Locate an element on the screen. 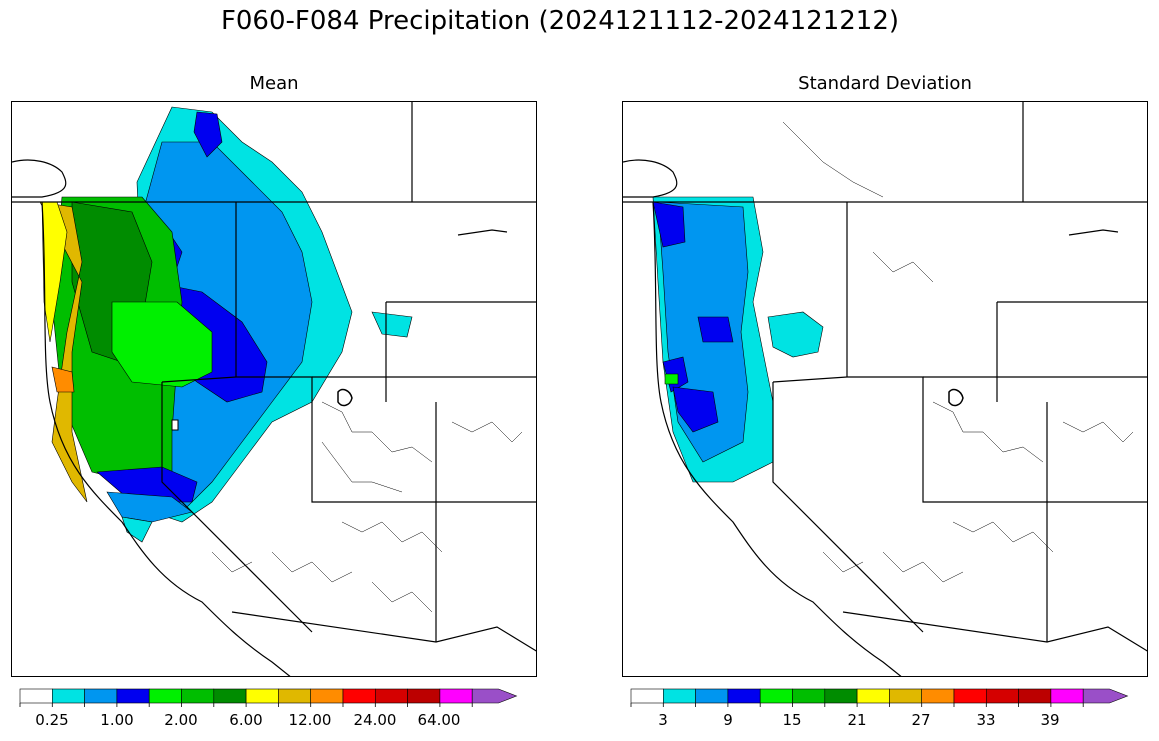 The image size is (1159, 741). mean-colorbar-tick-label: 6.00 is located at coordinates (246, 720).